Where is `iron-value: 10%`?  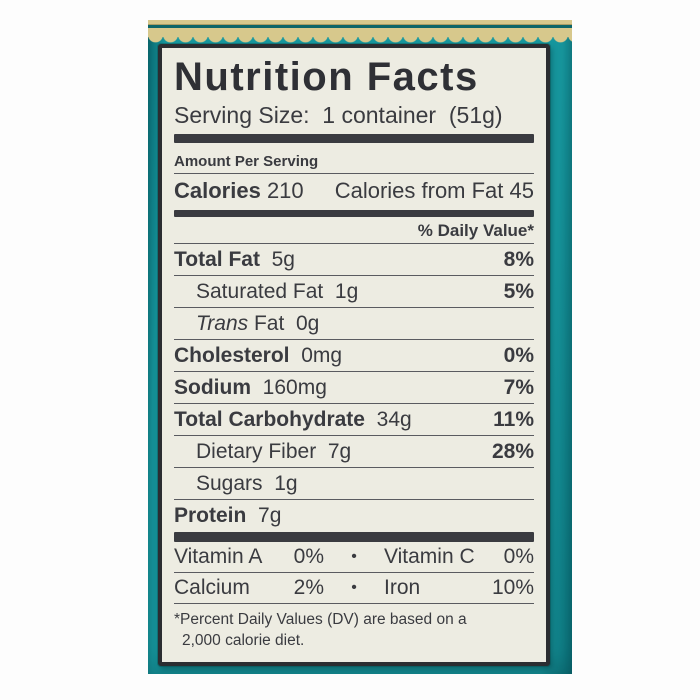 iron-value: 10% is located at coordinates (512, 587).